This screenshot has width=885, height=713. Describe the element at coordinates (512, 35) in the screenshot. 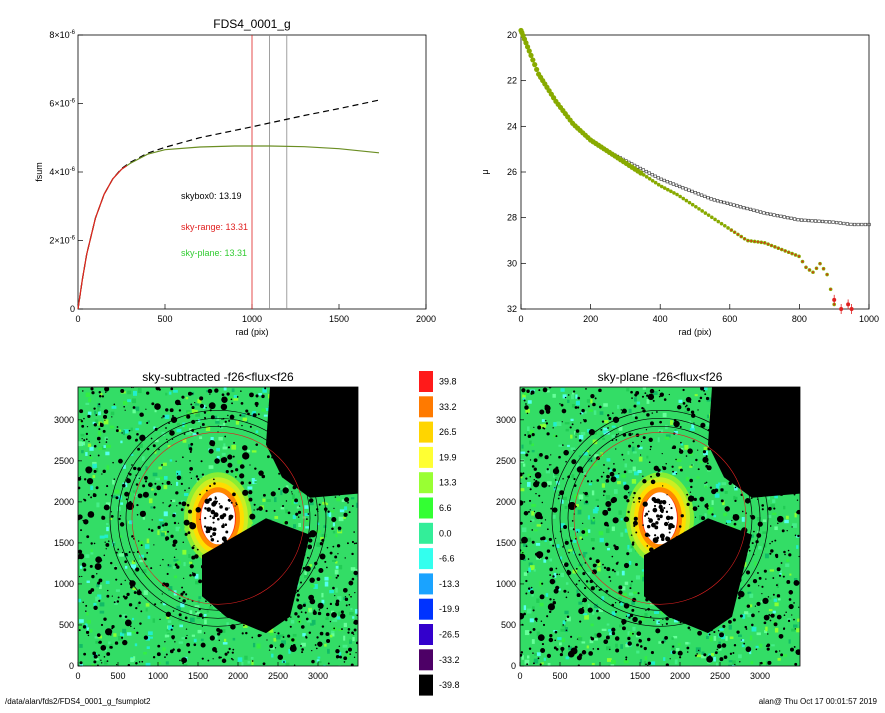

I see `profile-y-tick-label: 20` at that location.